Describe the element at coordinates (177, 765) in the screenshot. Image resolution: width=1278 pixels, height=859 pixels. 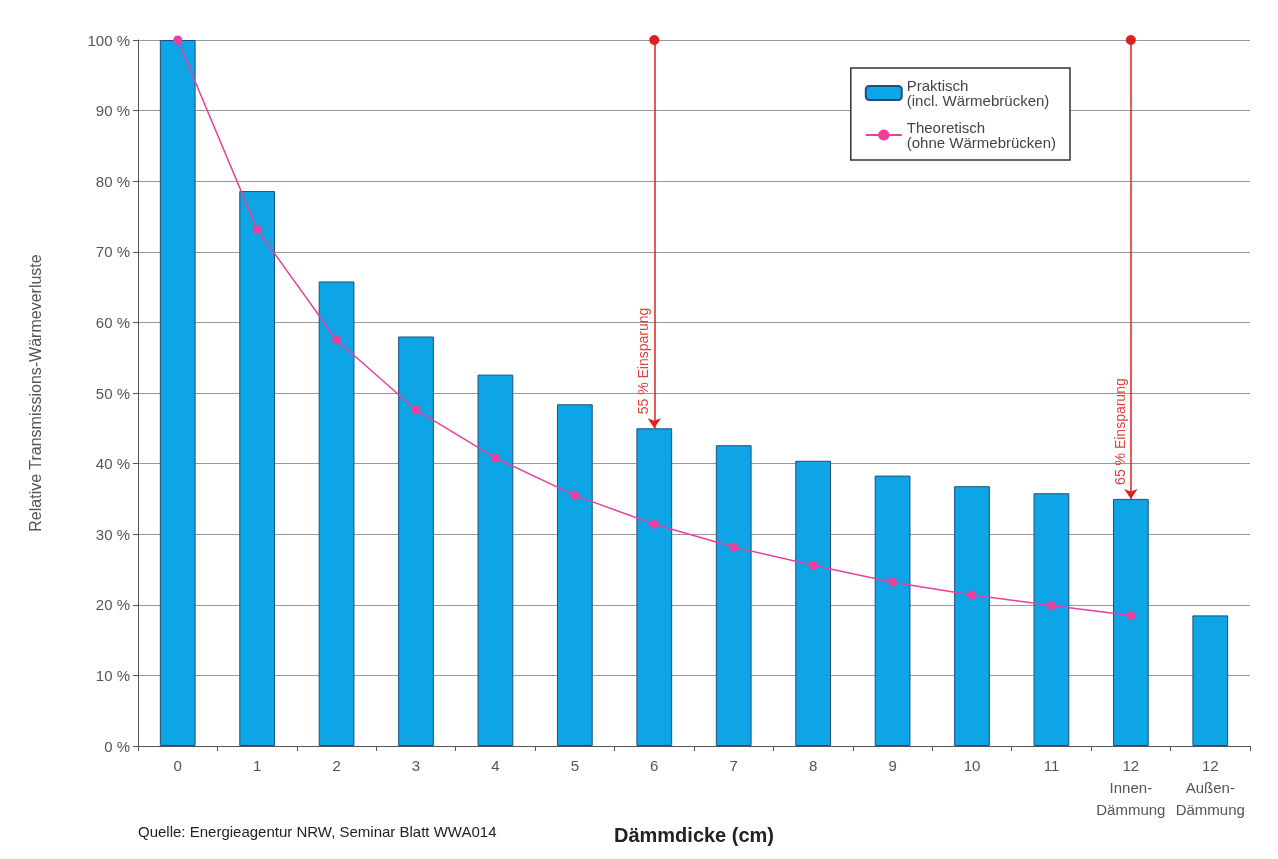
I see `x-tick-label: 0` at that location.